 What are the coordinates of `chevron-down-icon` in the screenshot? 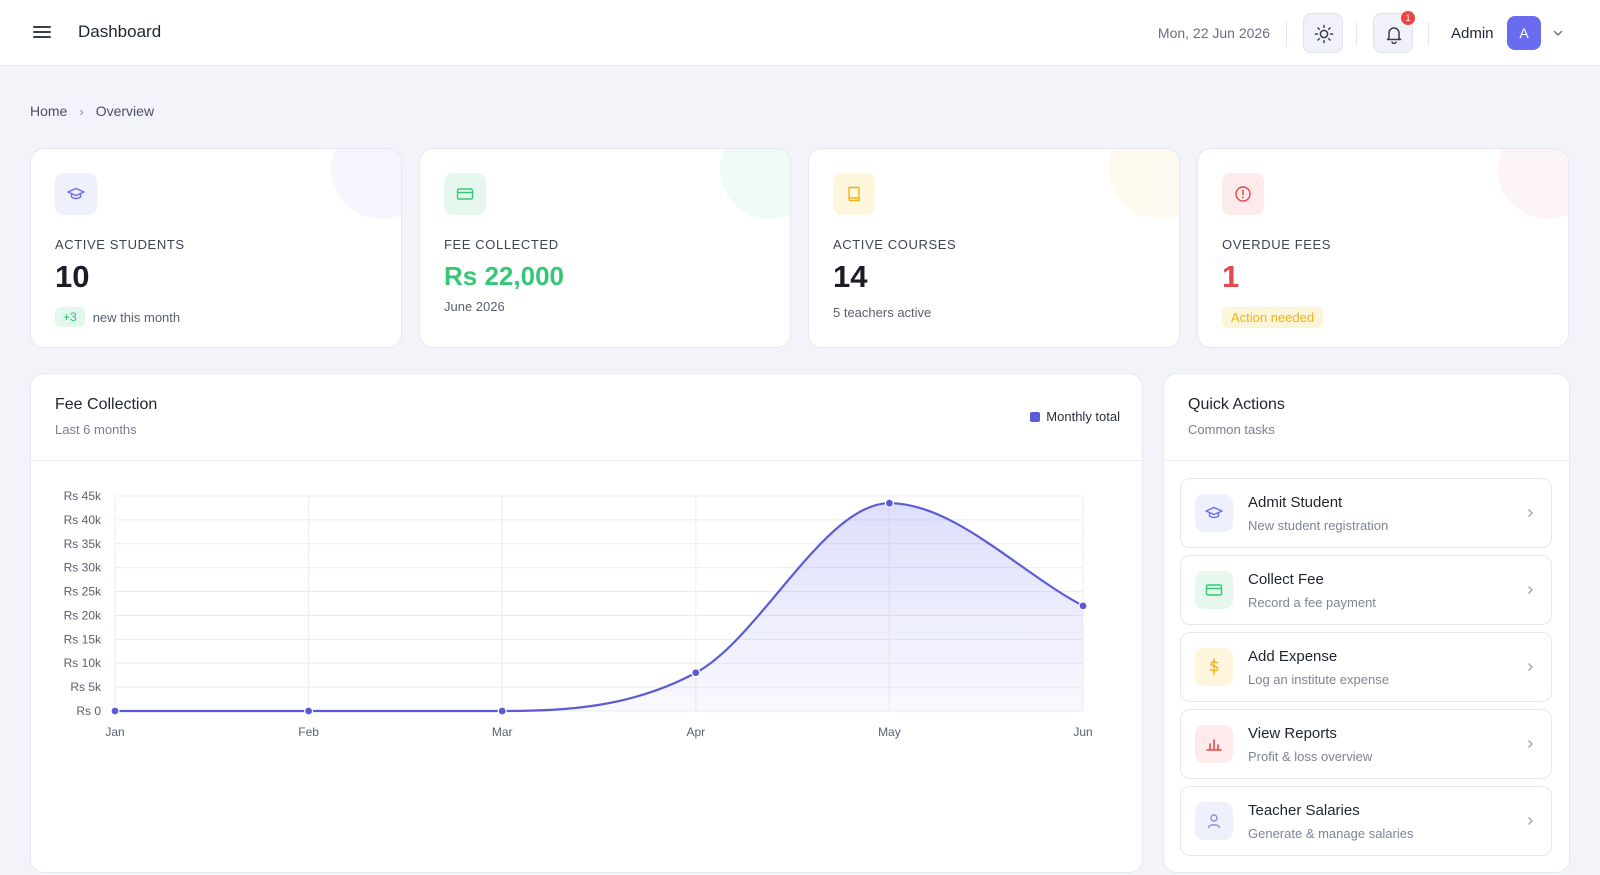 It's located at (1558, 33).